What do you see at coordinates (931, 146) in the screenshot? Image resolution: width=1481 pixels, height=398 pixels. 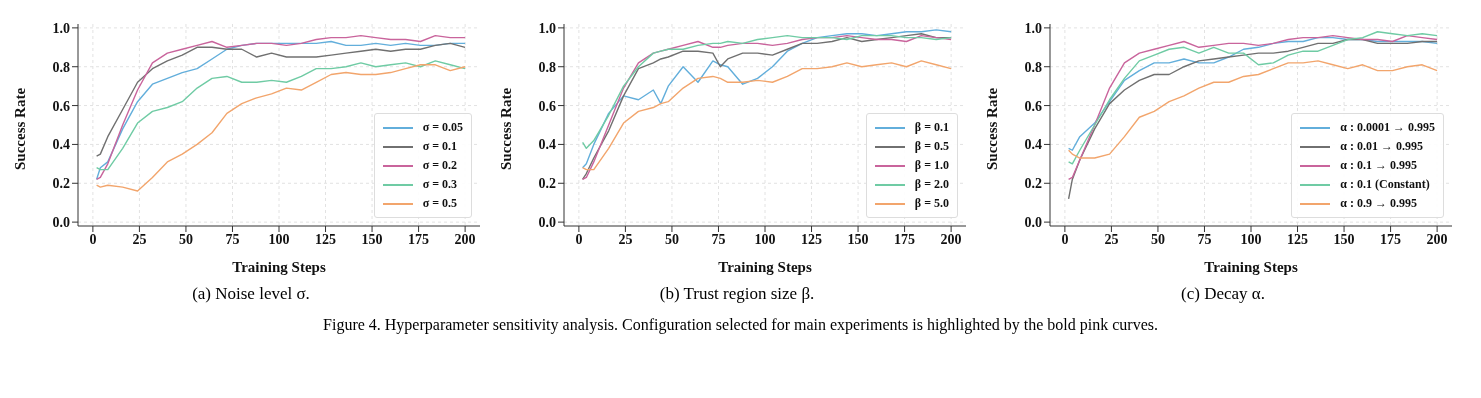 I see `legend-label: β = 0.5` at bounding box center [931, 146].